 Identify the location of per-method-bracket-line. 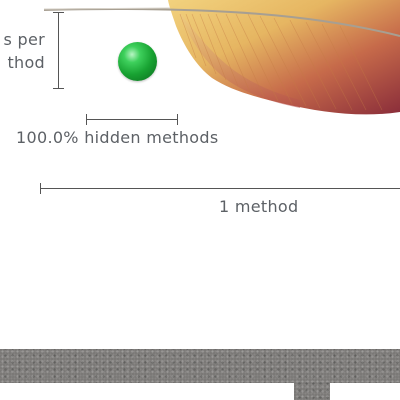
(58, 50).